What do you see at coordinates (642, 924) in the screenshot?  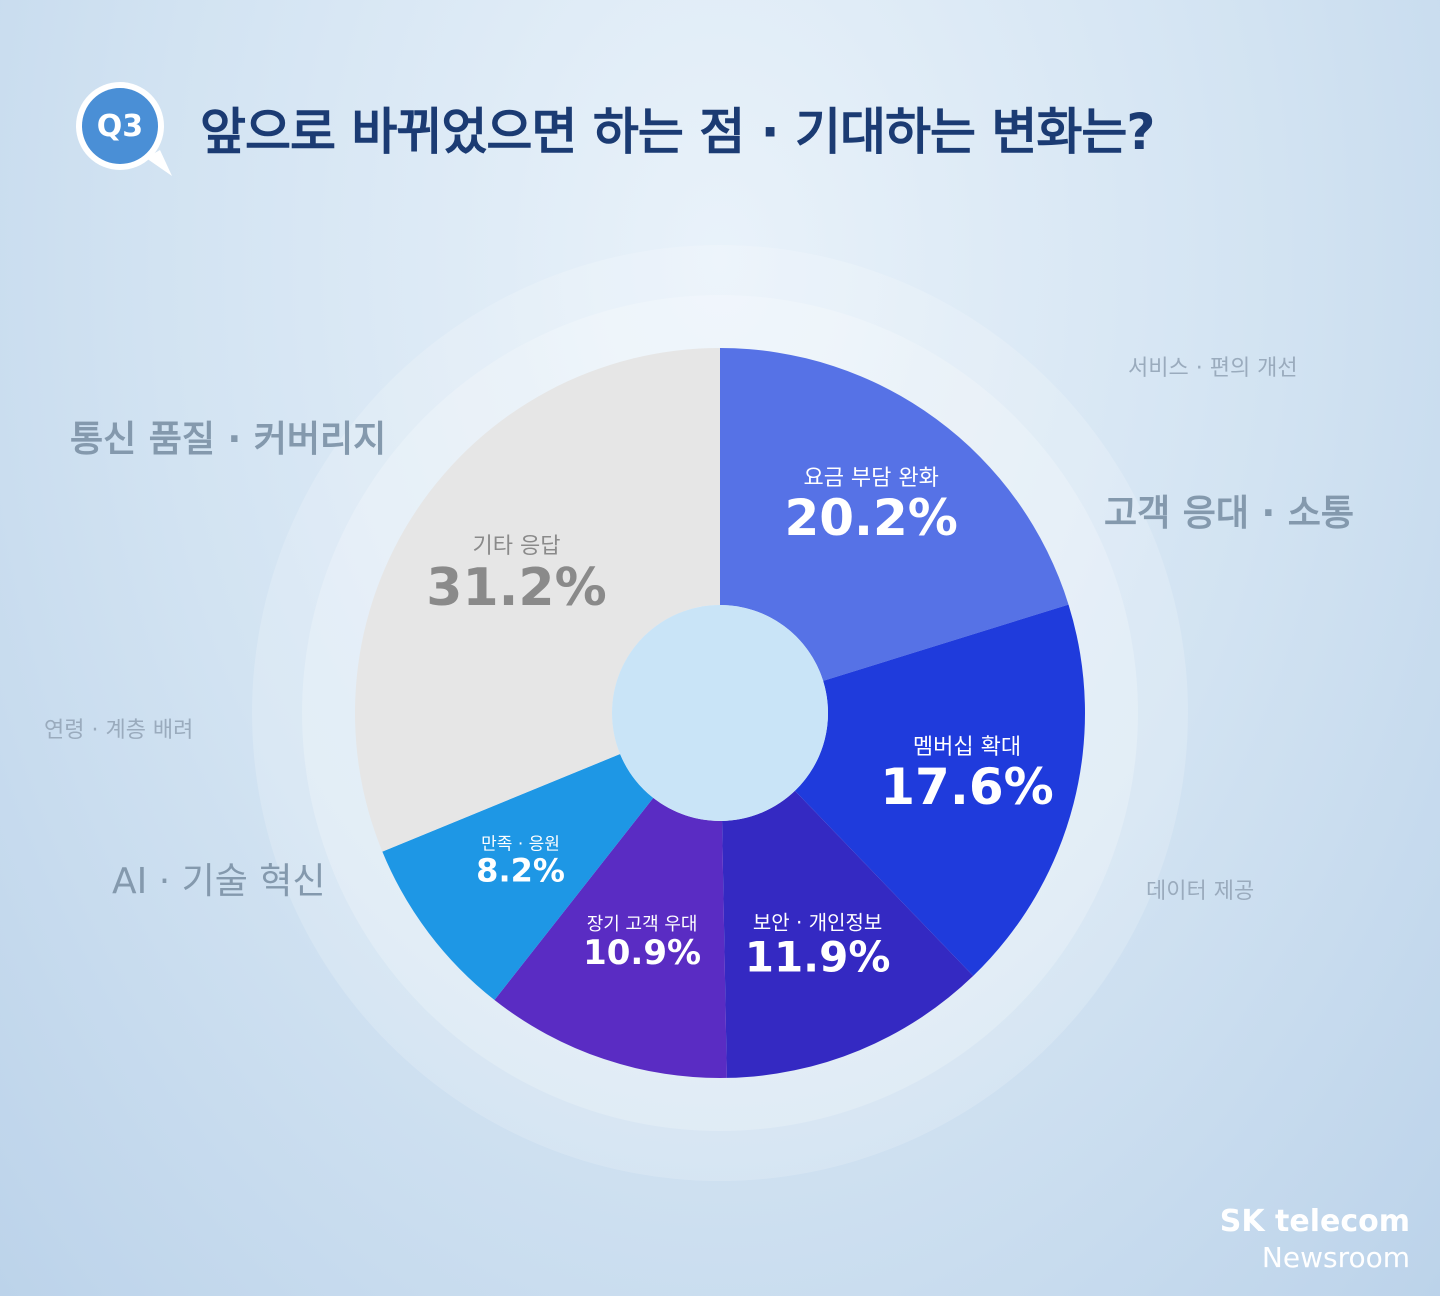 I see `slice-label-3: 장기 고객 우대` at bounding box center [642, 924].